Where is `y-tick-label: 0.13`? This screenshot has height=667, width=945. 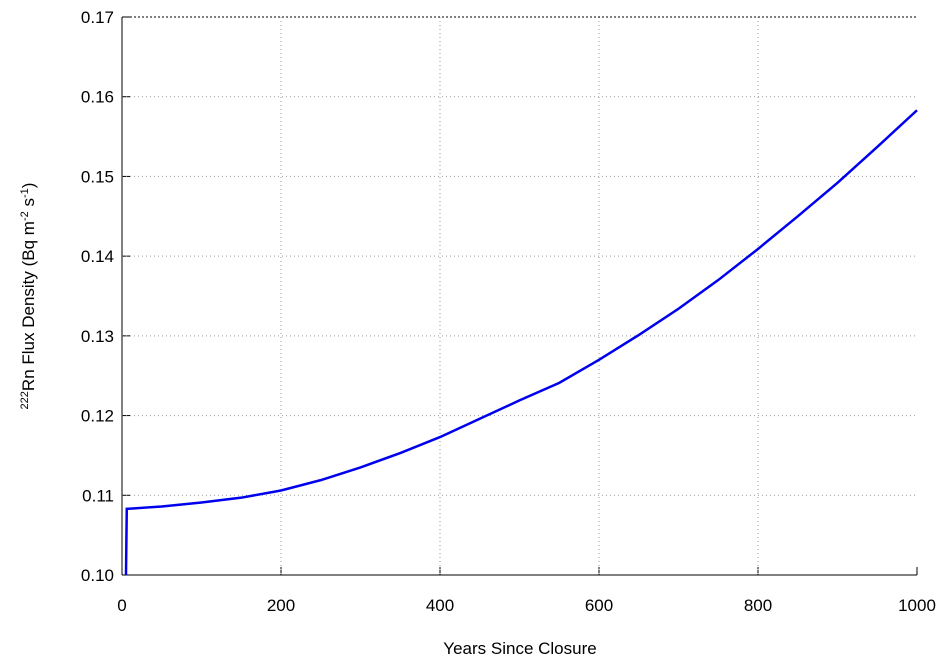
y-tick-label: 0.13 is located at coordinates (97, 336).